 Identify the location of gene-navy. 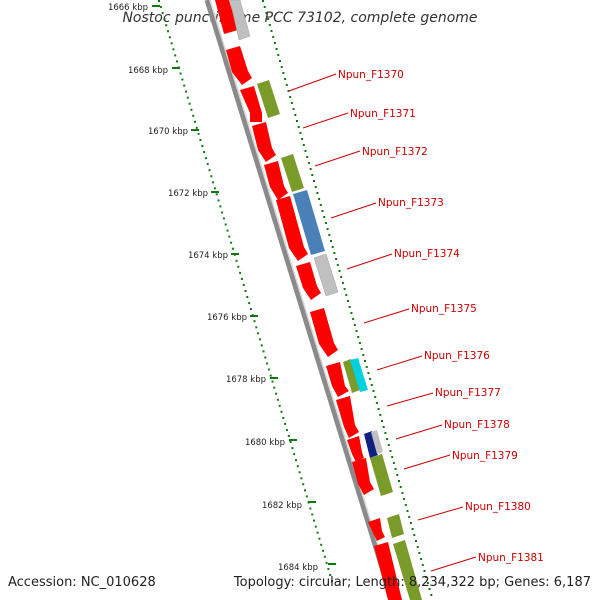
(371, 444).